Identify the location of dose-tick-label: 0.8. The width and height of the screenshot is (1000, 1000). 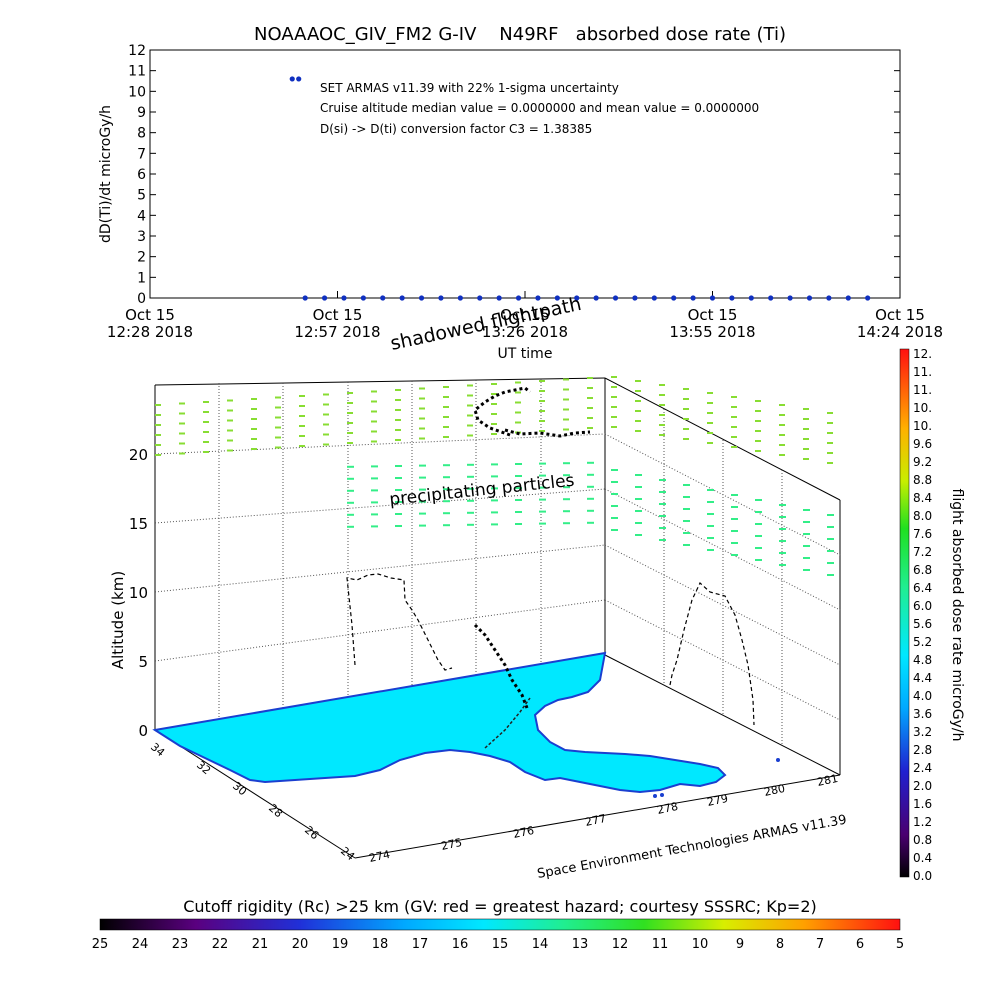
(922, 840).